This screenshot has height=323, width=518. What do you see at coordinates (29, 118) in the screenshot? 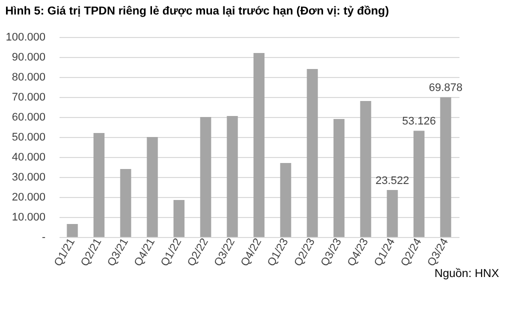
I see `y-tick-label: 60.000` at bounding box center [29, 118].